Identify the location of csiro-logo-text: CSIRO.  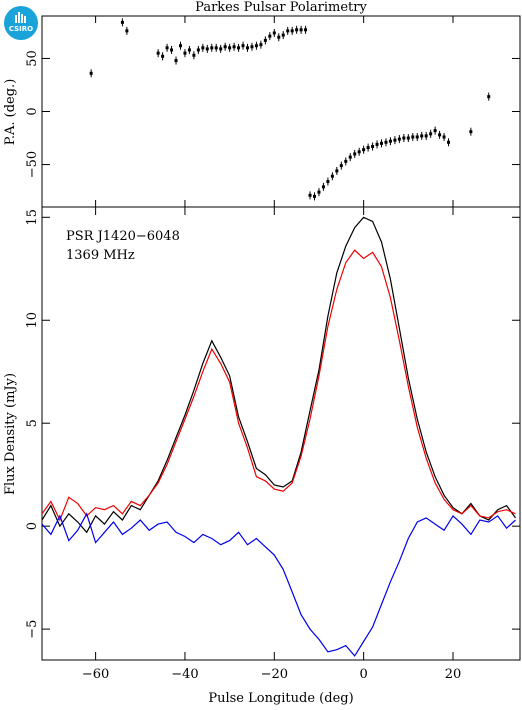
(21, 29).